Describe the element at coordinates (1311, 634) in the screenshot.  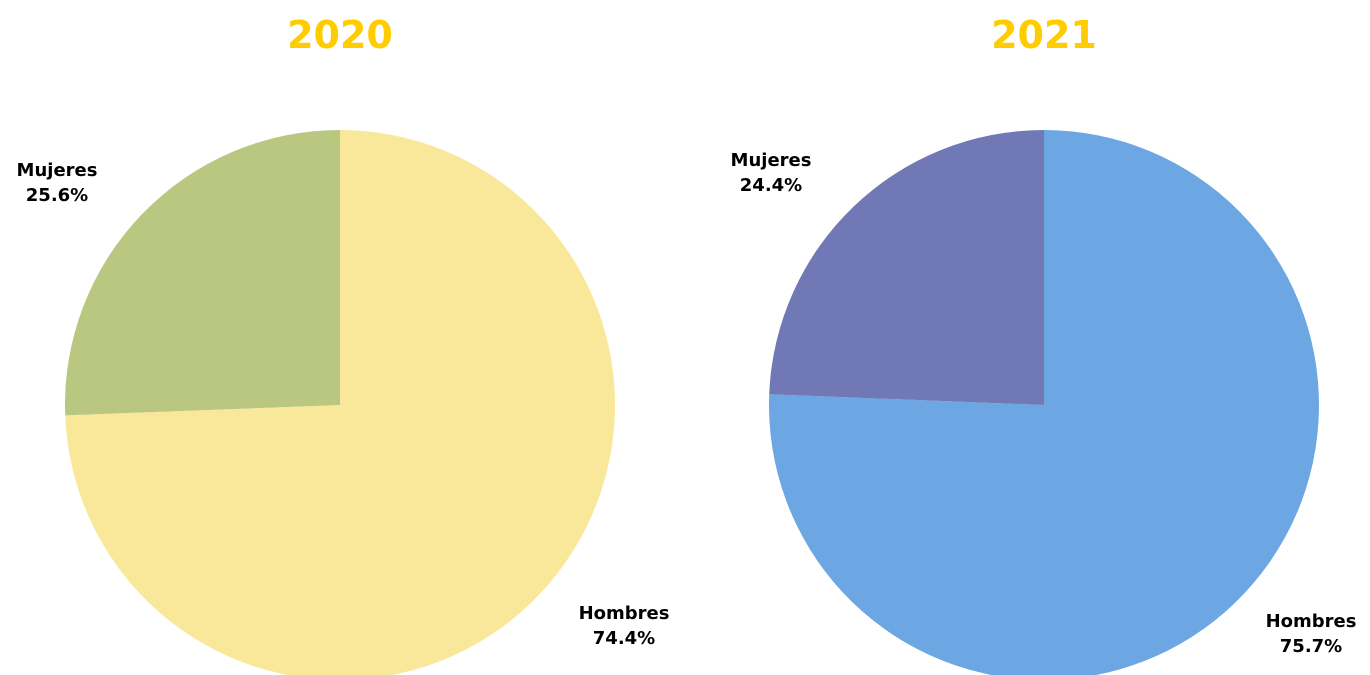
I see `slice-label-hombres-2021: Hombres 75.7%` at that location.